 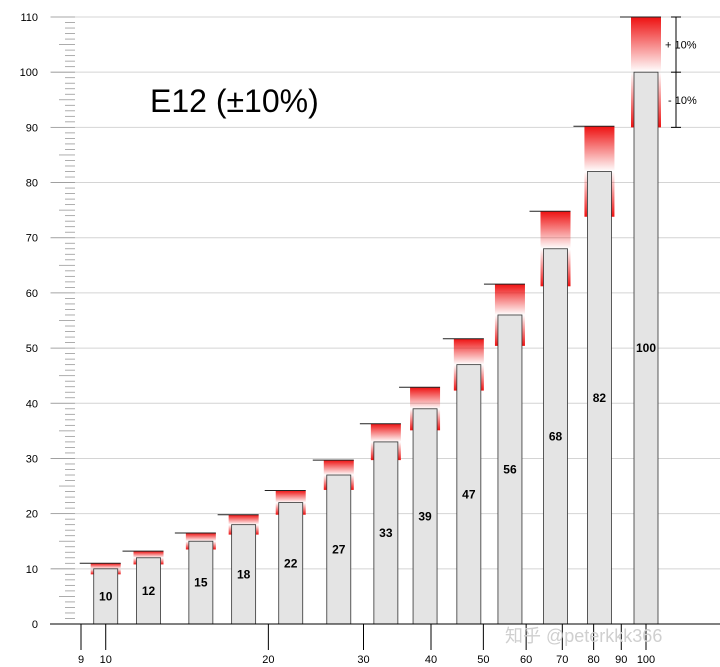 I want to click on bar-value-label: 27, so click(x=339, y=550).